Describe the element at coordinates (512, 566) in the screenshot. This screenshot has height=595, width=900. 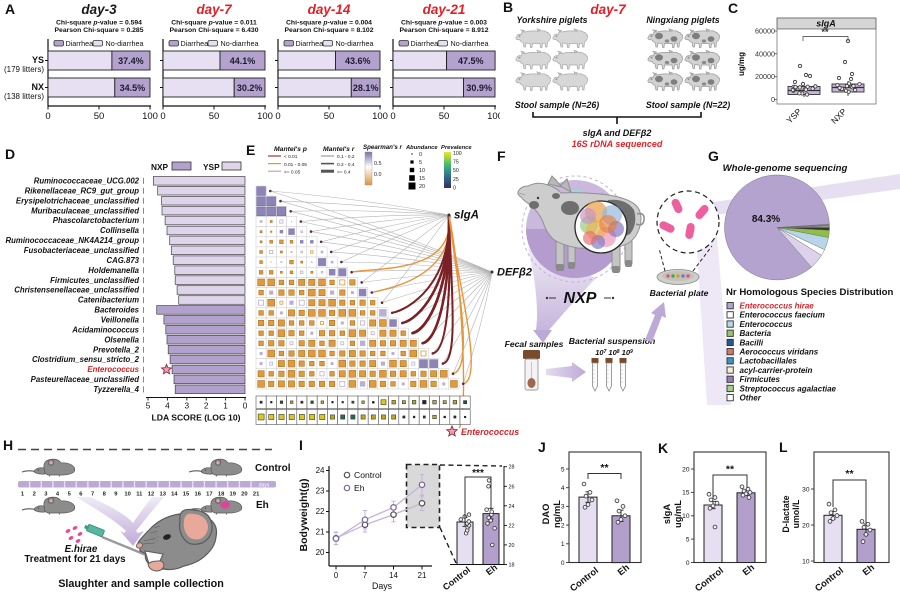
I see `svg-text: 18` at that location.